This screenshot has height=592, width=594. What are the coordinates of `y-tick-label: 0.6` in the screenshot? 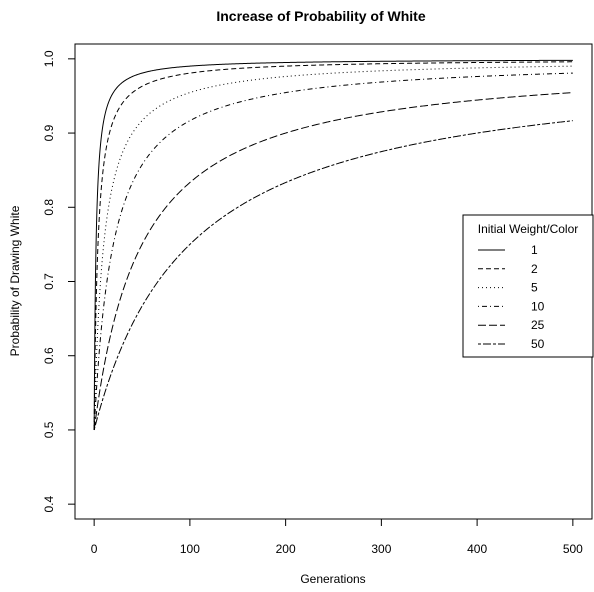 It's located at (49, 355).